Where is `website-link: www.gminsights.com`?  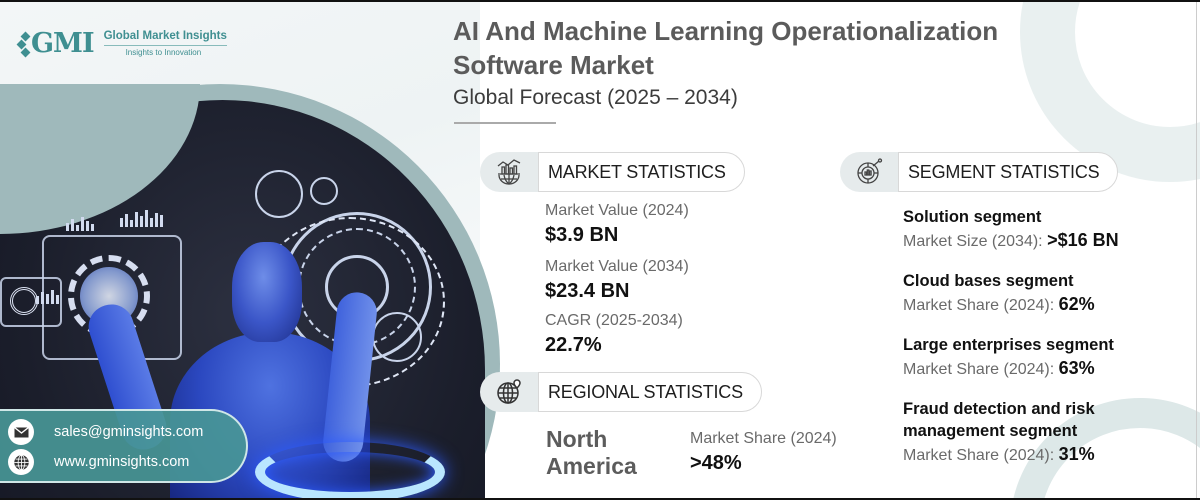 website-link: www.gminsights.com is located at coordinates (122, 462).